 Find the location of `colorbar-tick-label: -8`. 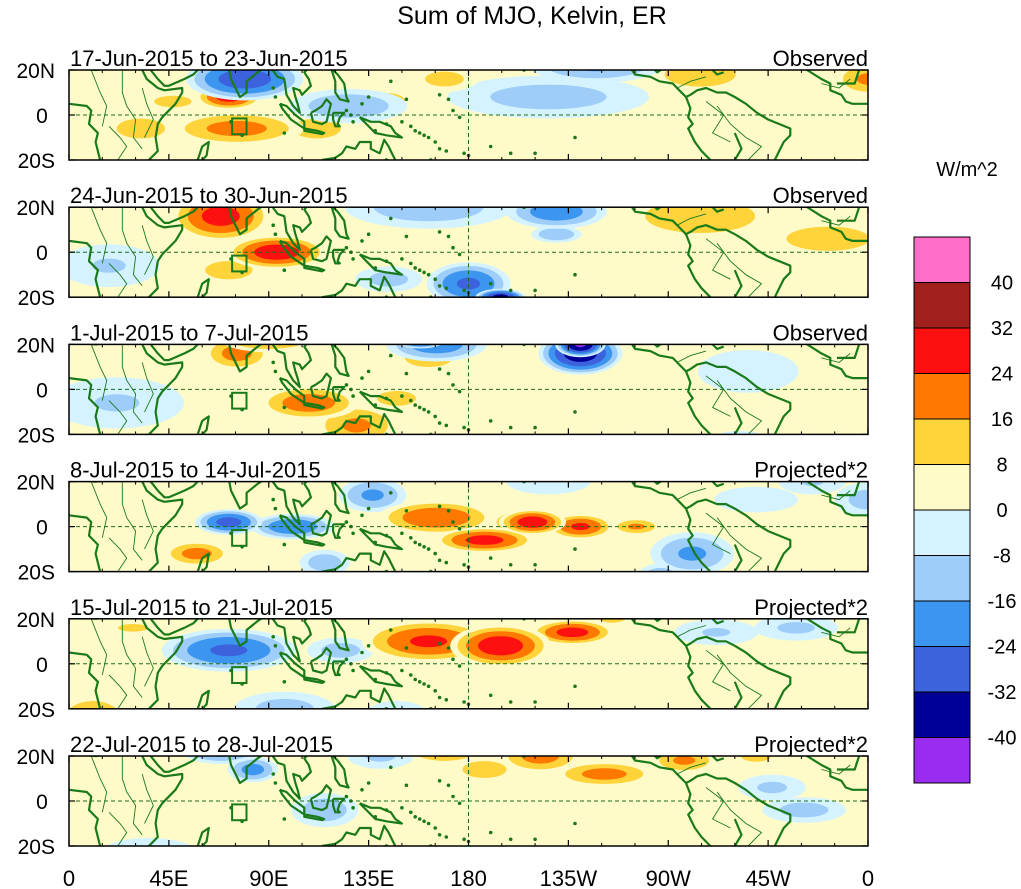

colorbar-tick-label: -8 is located at coordinates (1002, 557).